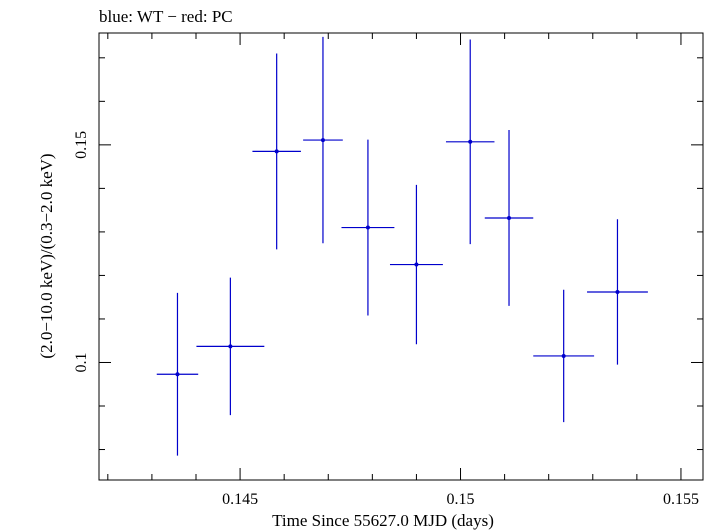  I want to click on x-tick-label: 0.15, so click(461, 499).